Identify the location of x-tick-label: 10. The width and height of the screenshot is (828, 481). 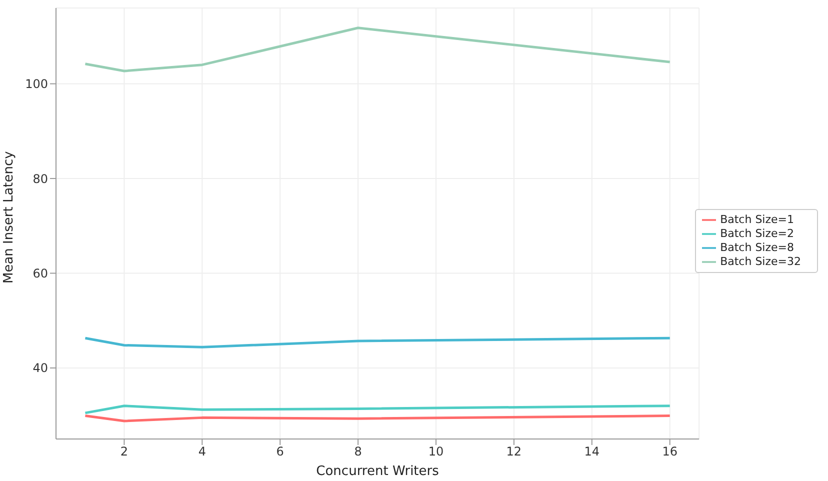
(436, 451).